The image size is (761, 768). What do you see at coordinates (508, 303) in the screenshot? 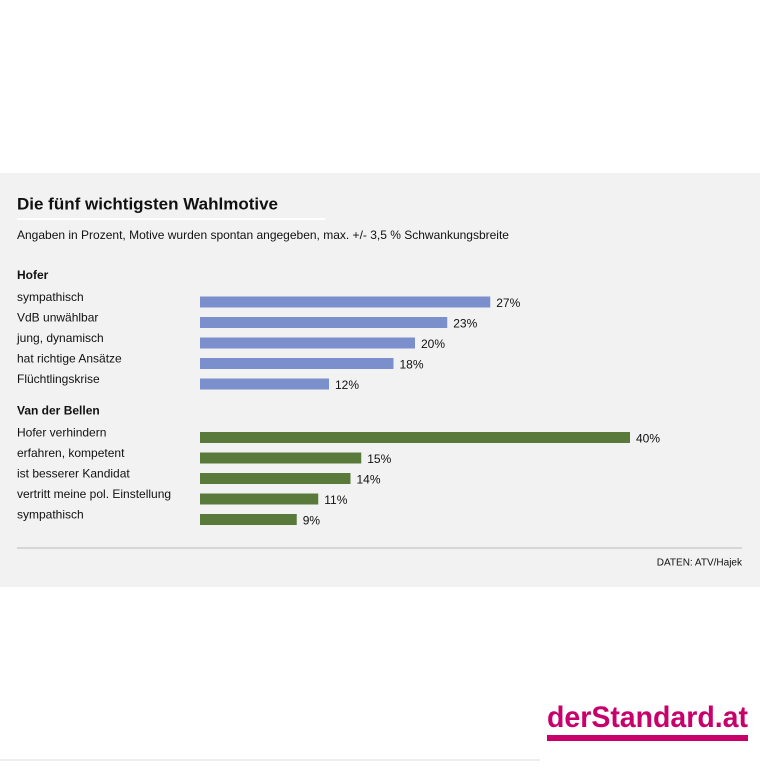
I see `value-label: 27%` at bounding box center [508, 303].